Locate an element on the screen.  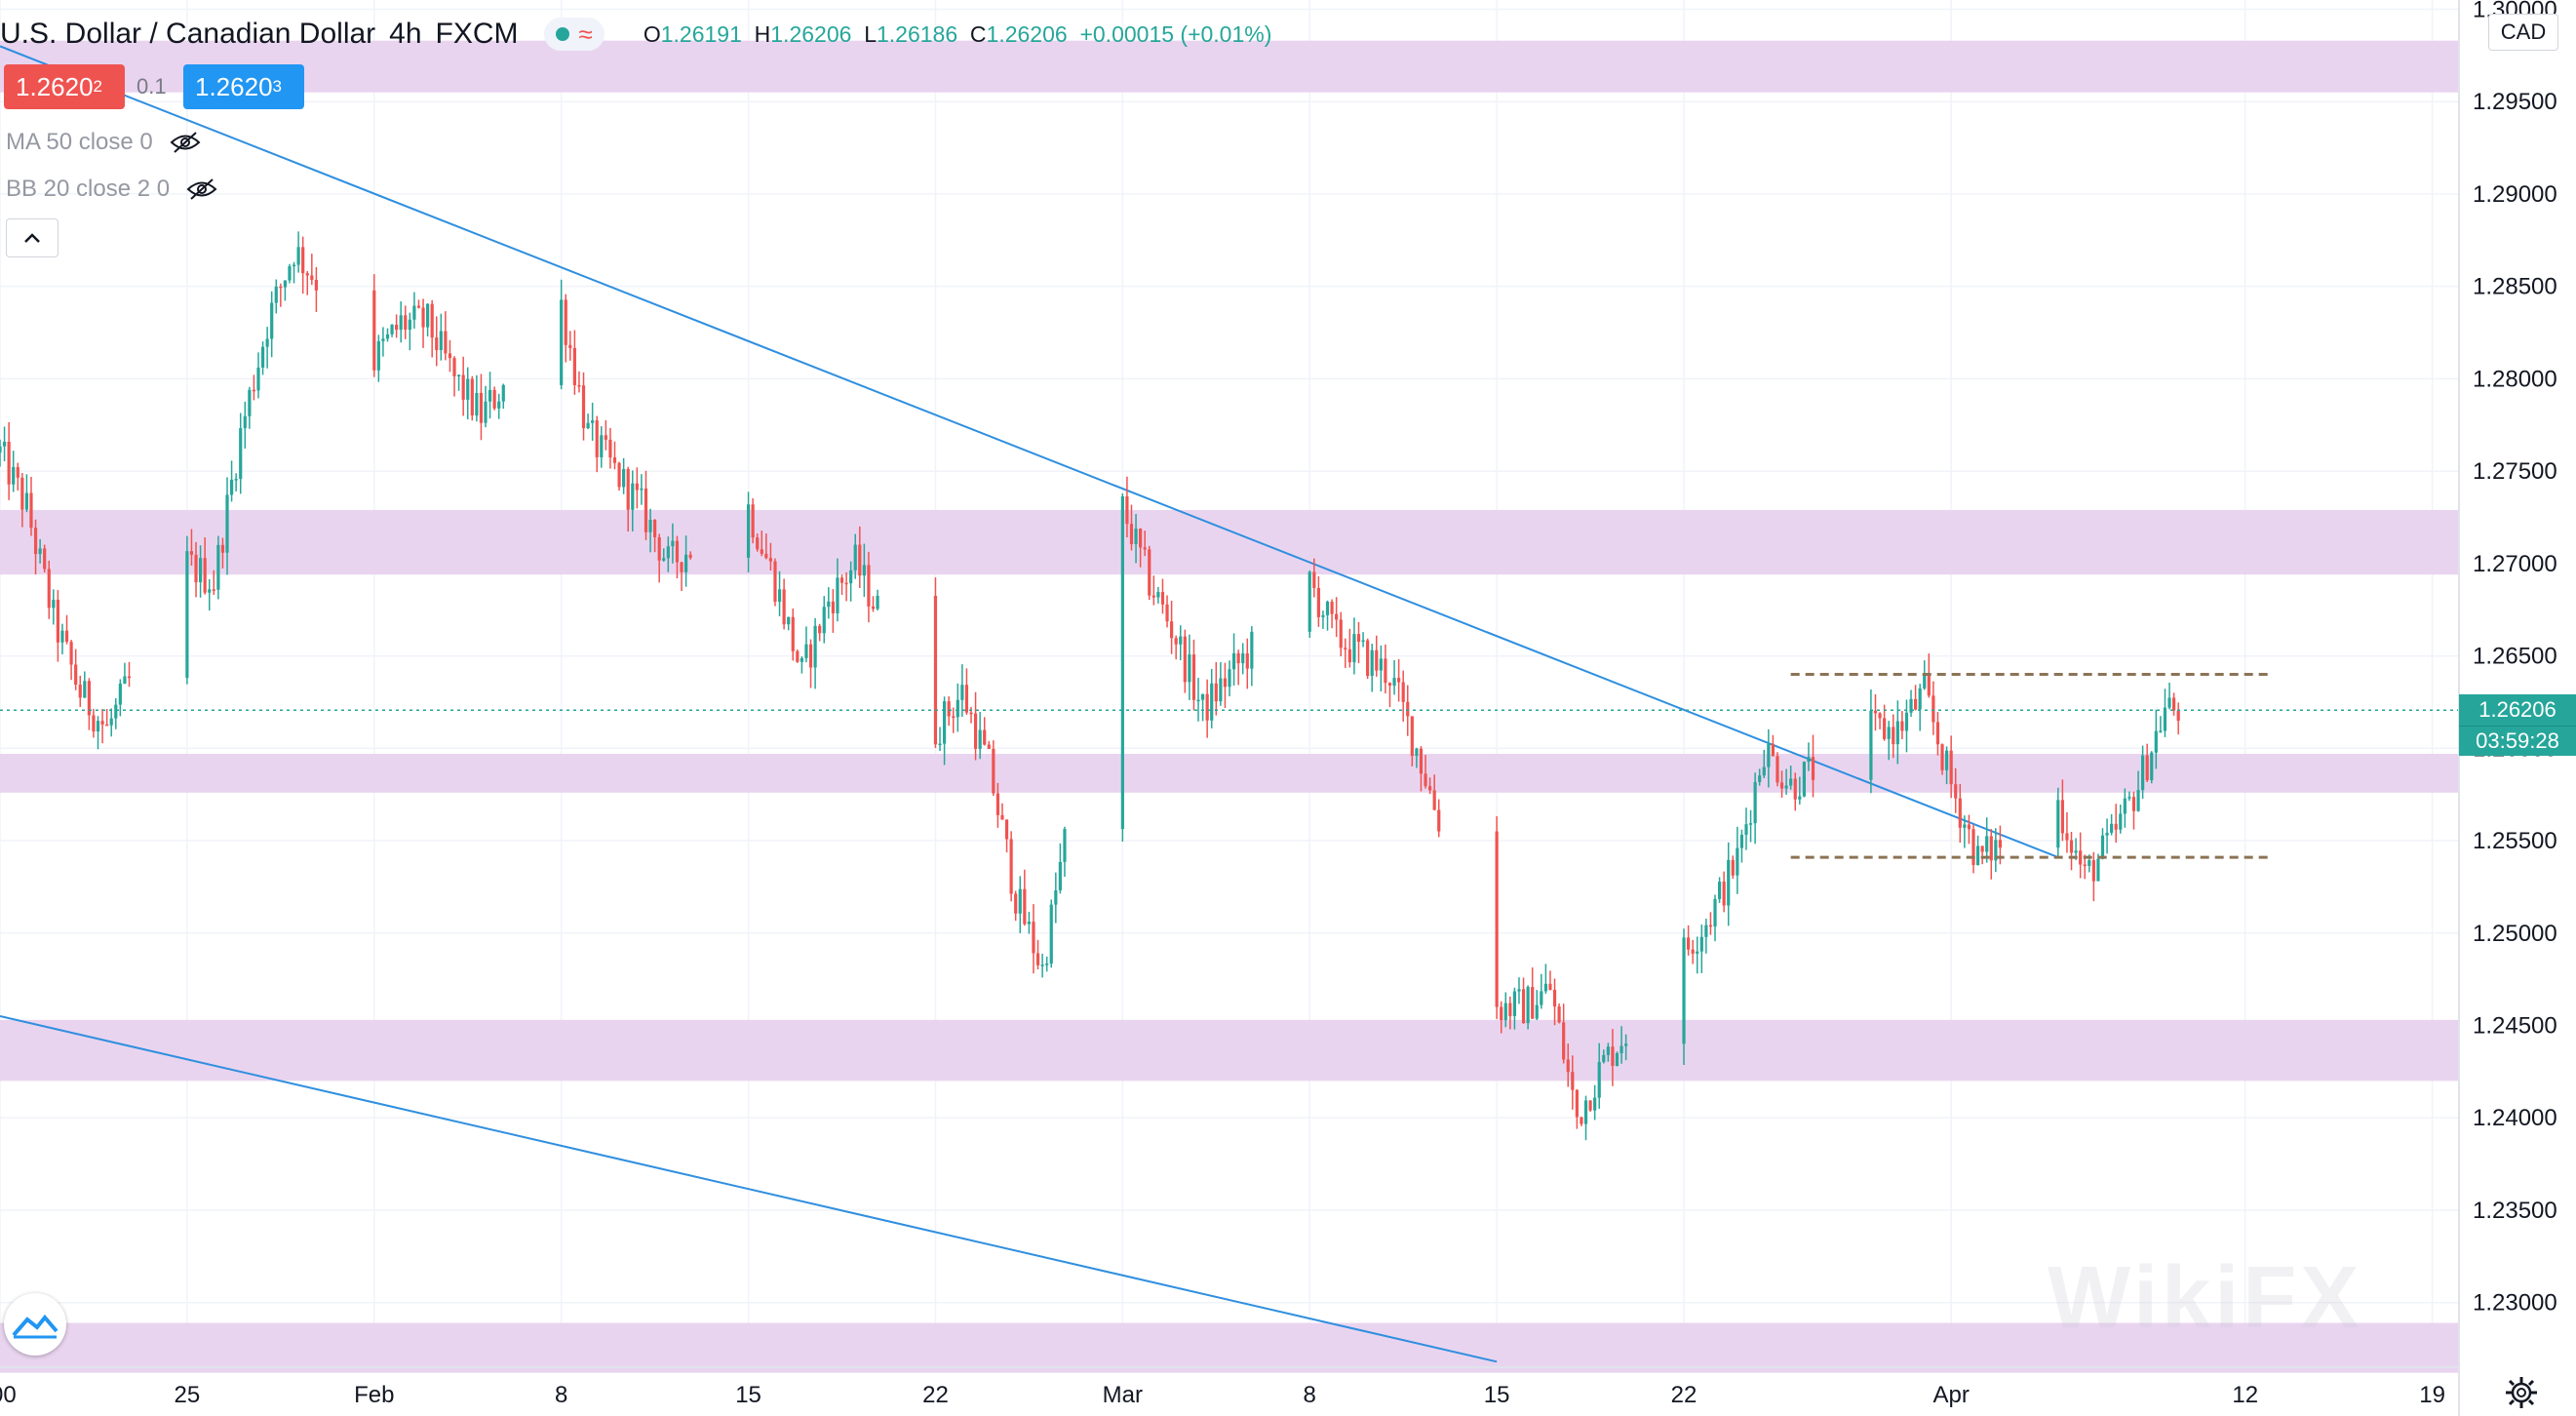
sell-price-pip: 2 is located at coordinates (97, 86).